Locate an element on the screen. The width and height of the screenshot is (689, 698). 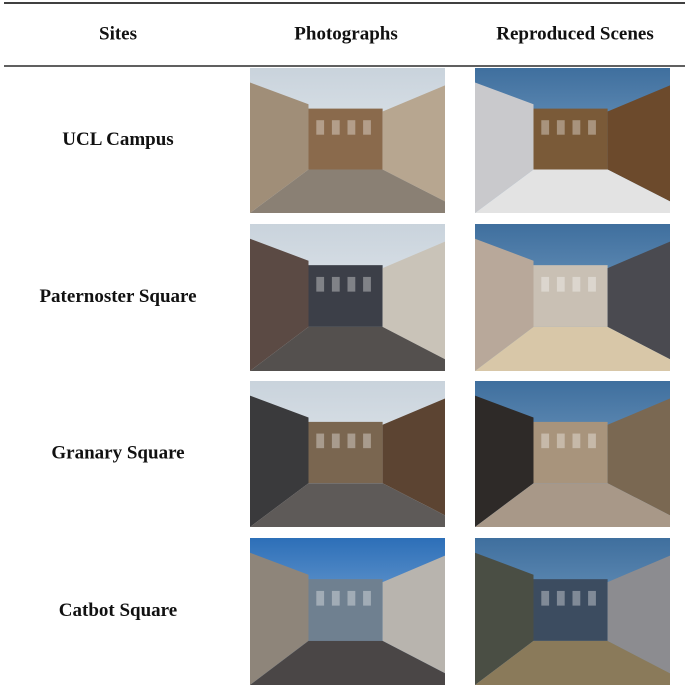
site-name: Paternoster Square is located at coordinates (117, 296).